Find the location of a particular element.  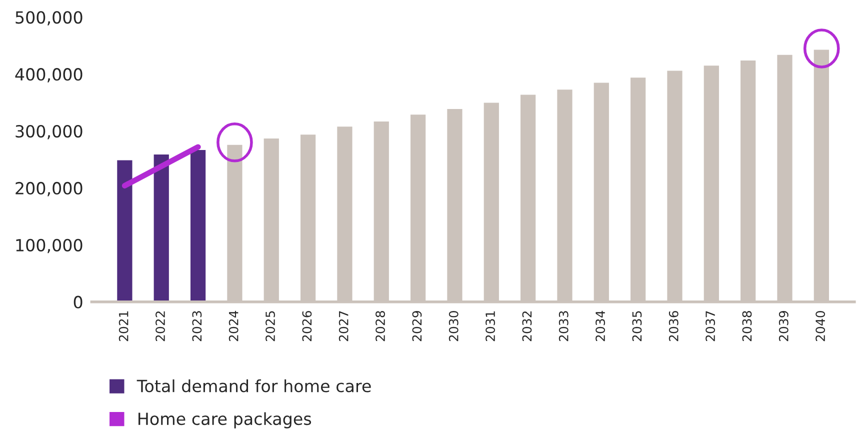

x-tick-label: 2039 is located at coordinates (783, 326).